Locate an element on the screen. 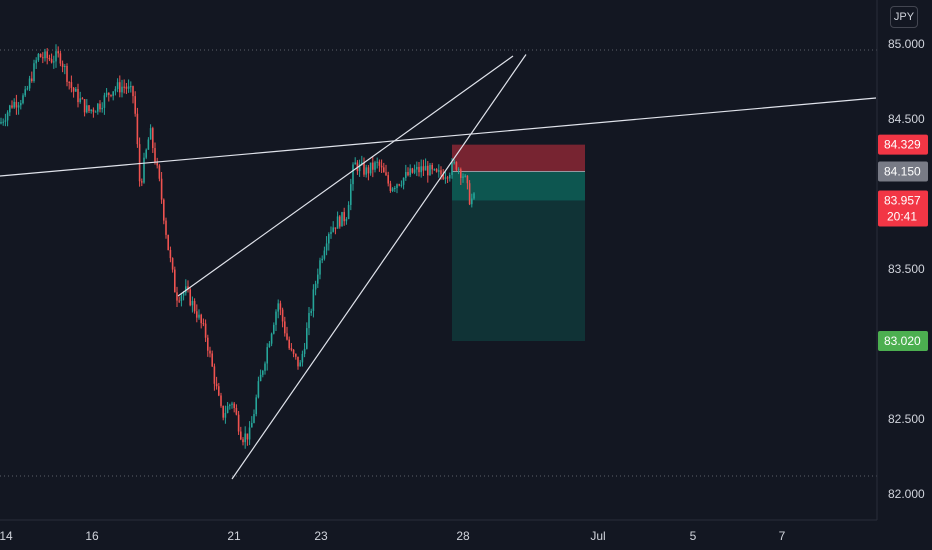 The width and height of the screenshot is (932, 550). time-tick-label: 5 is located at coordinates (693, 536).